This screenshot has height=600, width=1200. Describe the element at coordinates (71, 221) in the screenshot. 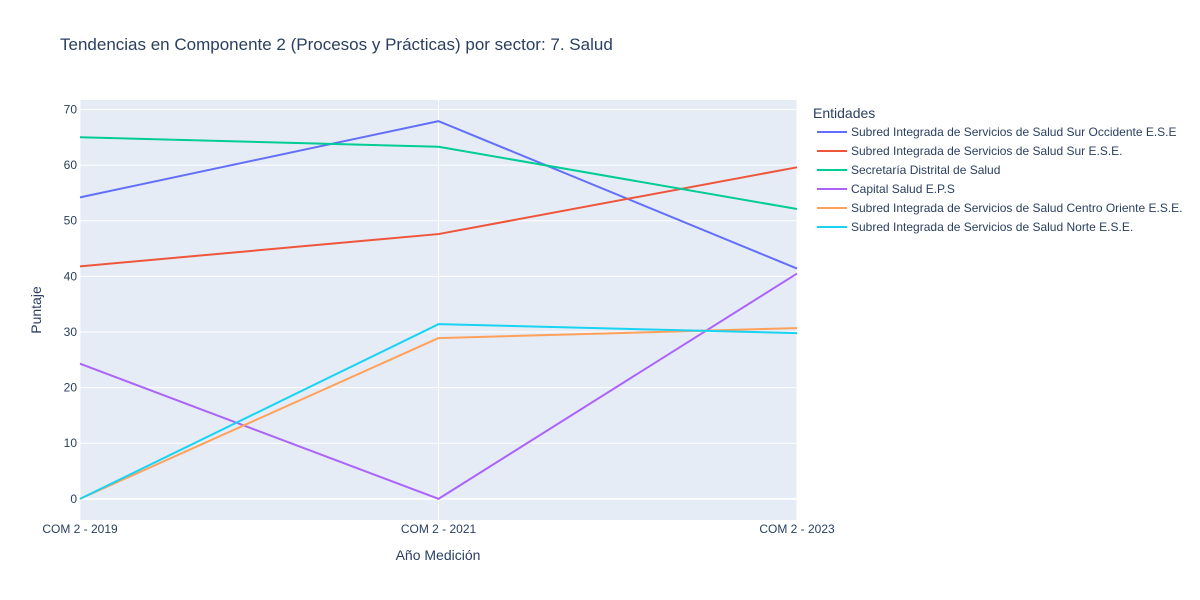

I see `y-tick-label: 50` at that location.